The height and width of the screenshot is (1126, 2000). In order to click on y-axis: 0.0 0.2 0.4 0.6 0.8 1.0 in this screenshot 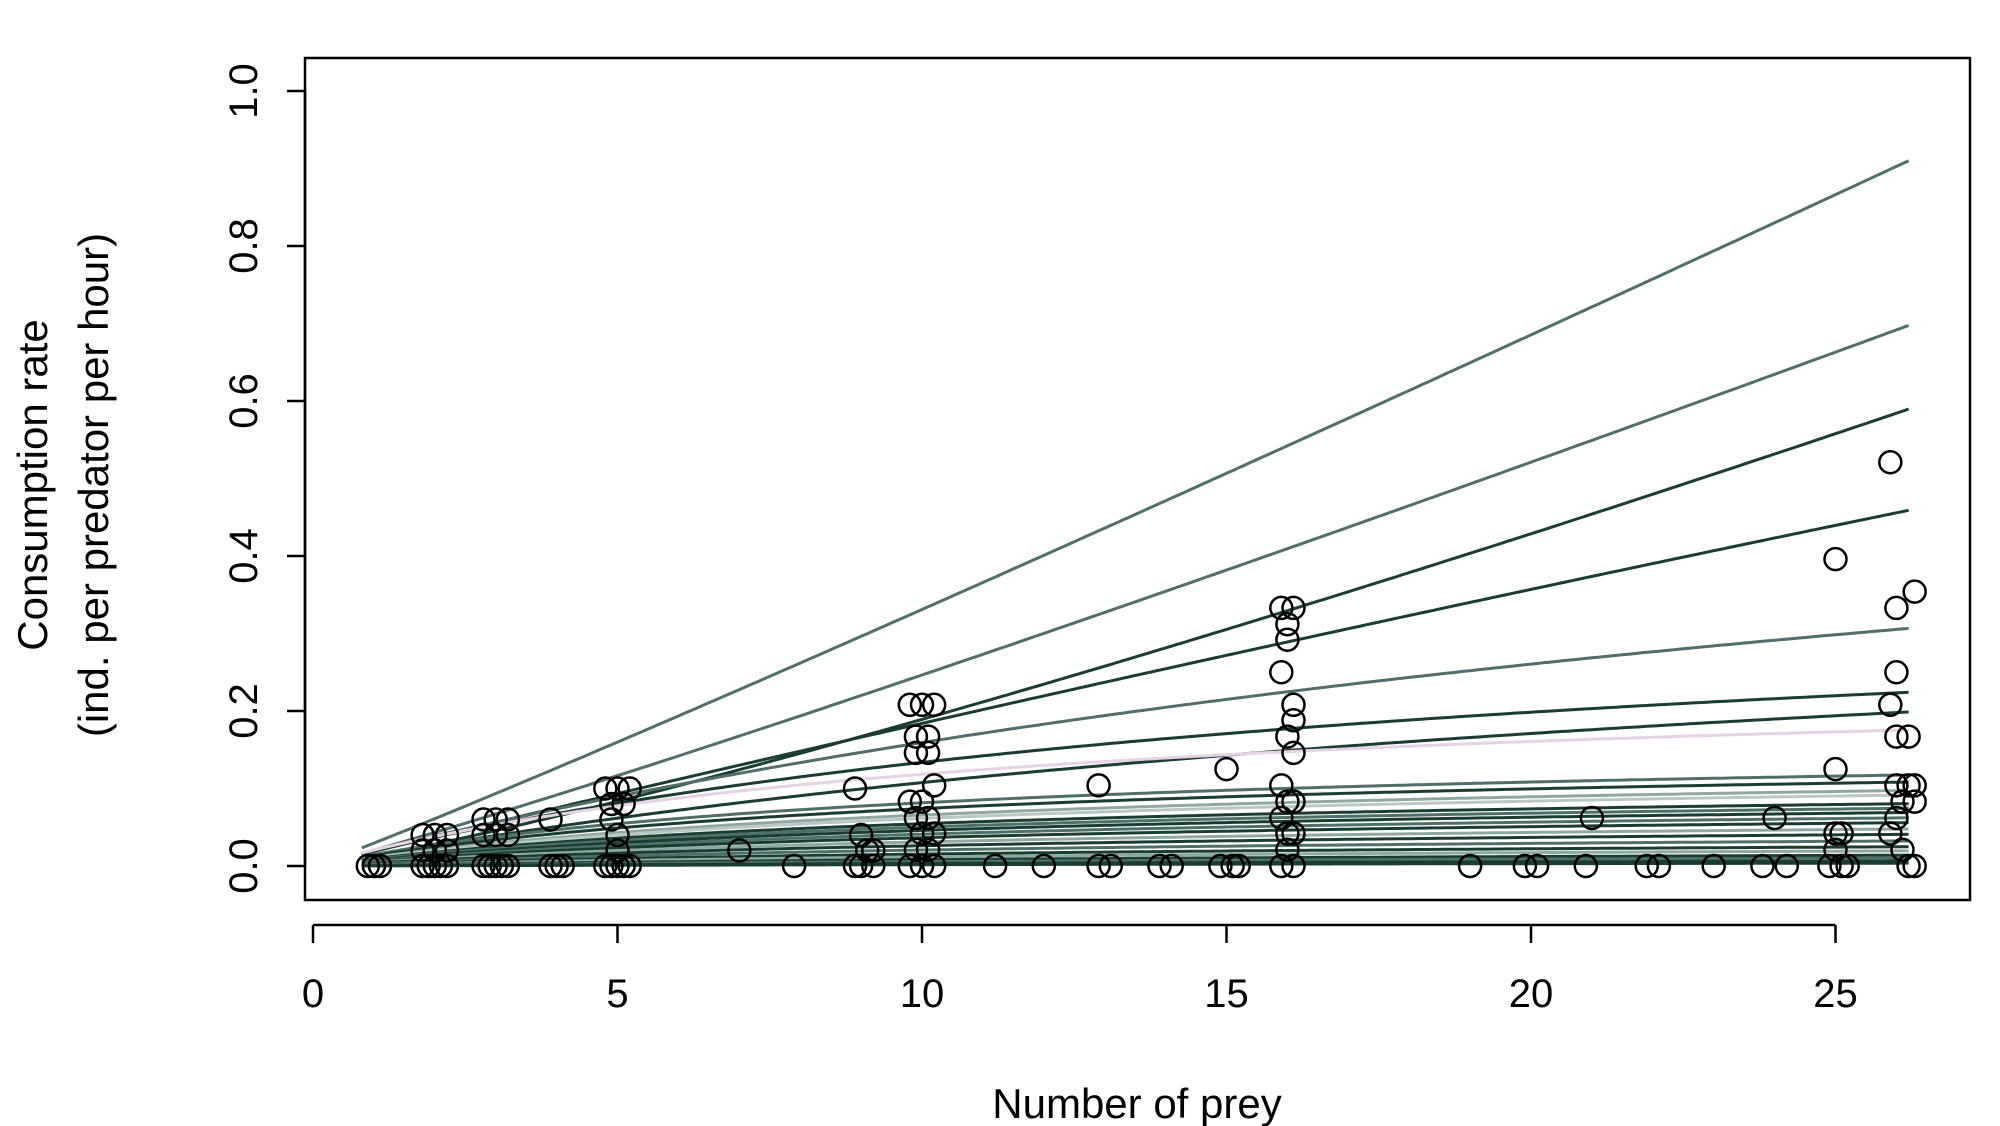, I will do `click(264, 478)`.